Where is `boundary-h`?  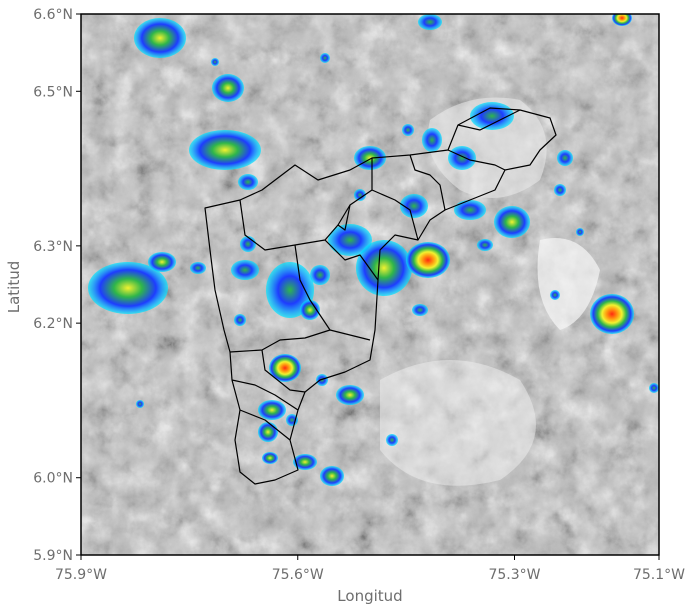
boundary-h is located at coordinates (283, 371).